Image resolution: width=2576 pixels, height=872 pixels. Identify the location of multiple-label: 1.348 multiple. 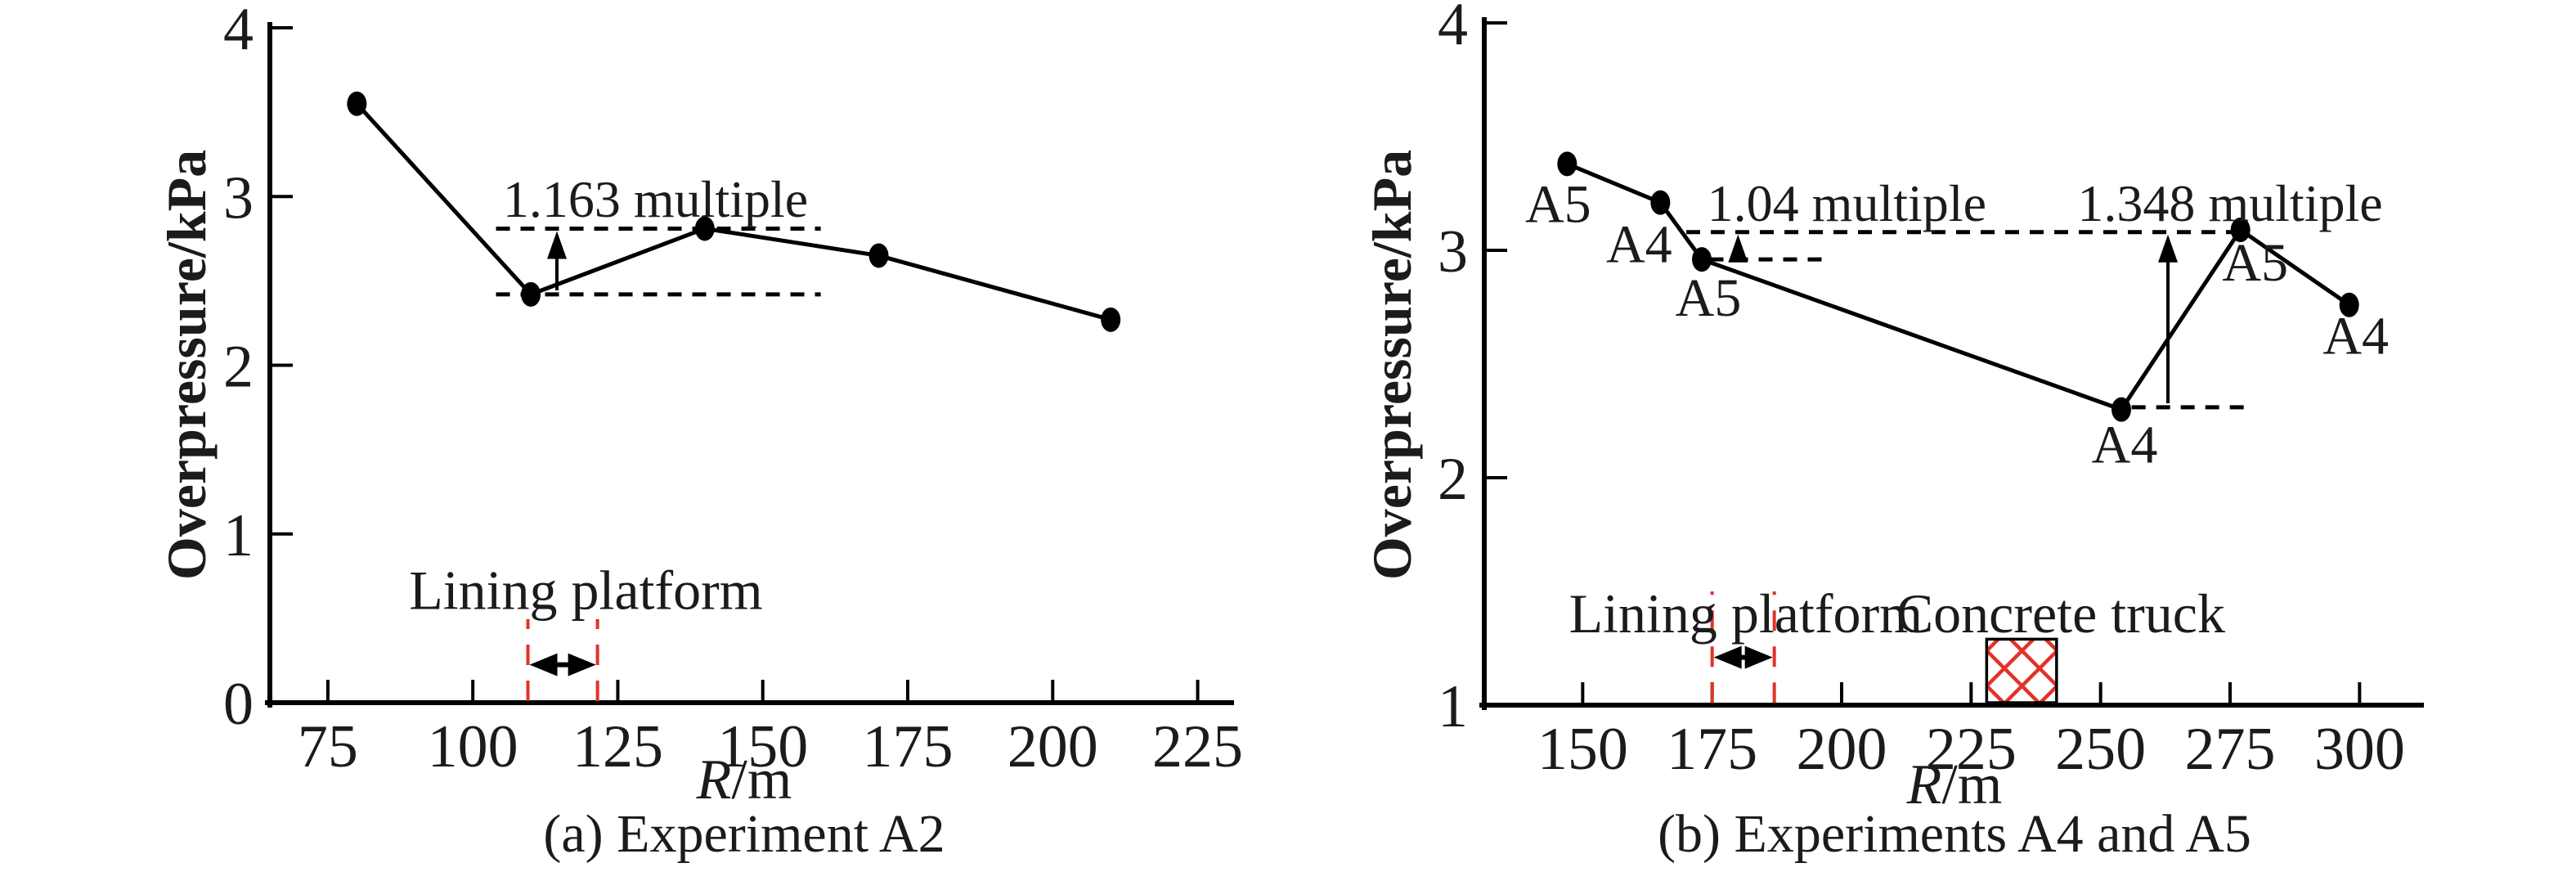
(2229, 203).